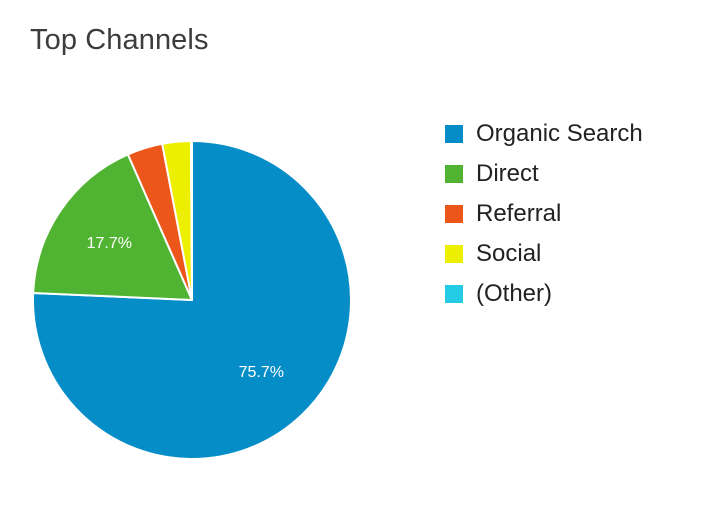  I want to click on slice-data-label: 17.7%, so click(109, 243).